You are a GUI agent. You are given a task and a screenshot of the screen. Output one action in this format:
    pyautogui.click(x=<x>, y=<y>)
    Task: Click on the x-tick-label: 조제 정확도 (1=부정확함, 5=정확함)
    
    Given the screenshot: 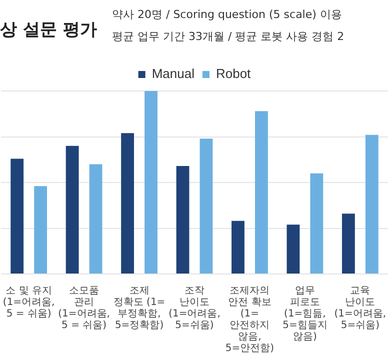 What is the action you would take?
    pyautogui.click(x=139, y=308)
    